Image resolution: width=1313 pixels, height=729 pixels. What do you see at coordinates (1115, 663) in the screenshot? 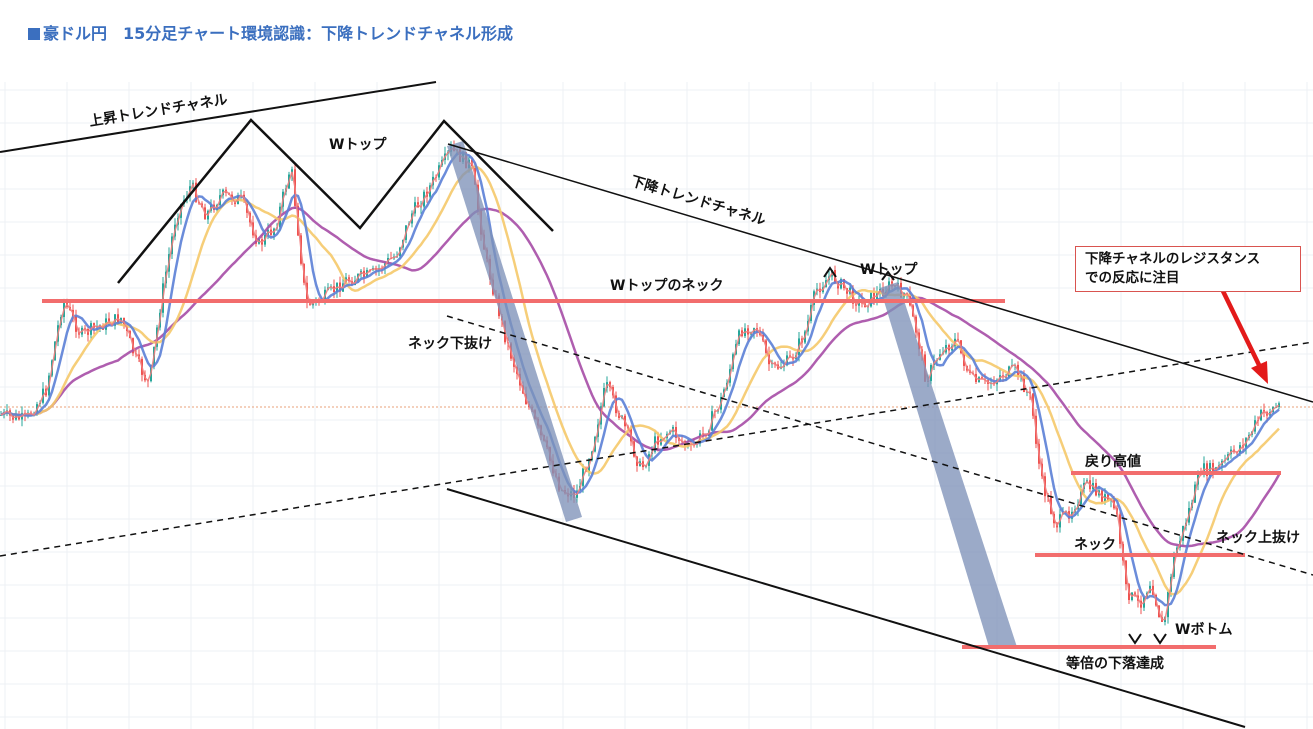
I see `label-equal-drop: 等倍の下落達成` at bounding box center [1115, 663].